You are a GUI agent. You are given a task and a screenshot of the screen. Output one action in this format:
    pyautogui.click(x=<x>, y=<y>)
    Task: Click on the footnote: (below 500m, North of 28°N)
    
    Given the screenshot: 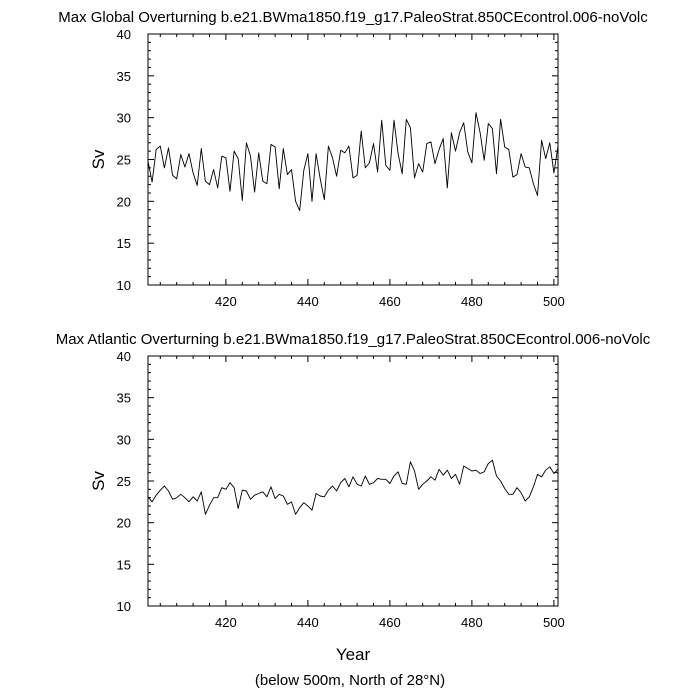 What is the action you would take?
    pyautogui.click(x=350, y=680)
    